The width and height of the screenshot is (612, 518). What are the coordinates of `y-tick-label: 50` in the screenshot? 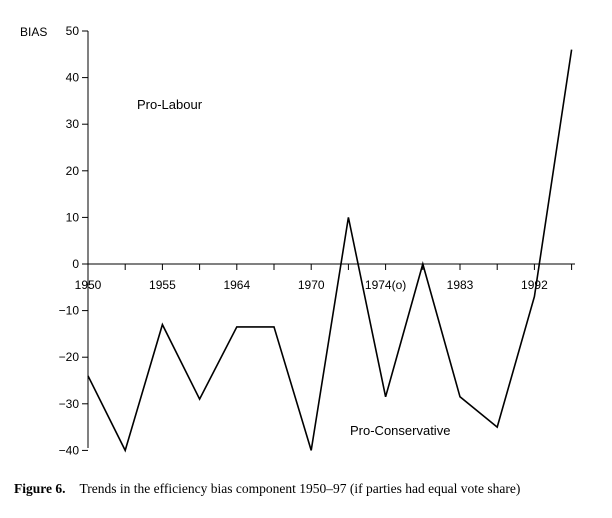 It's located at (73, 31).